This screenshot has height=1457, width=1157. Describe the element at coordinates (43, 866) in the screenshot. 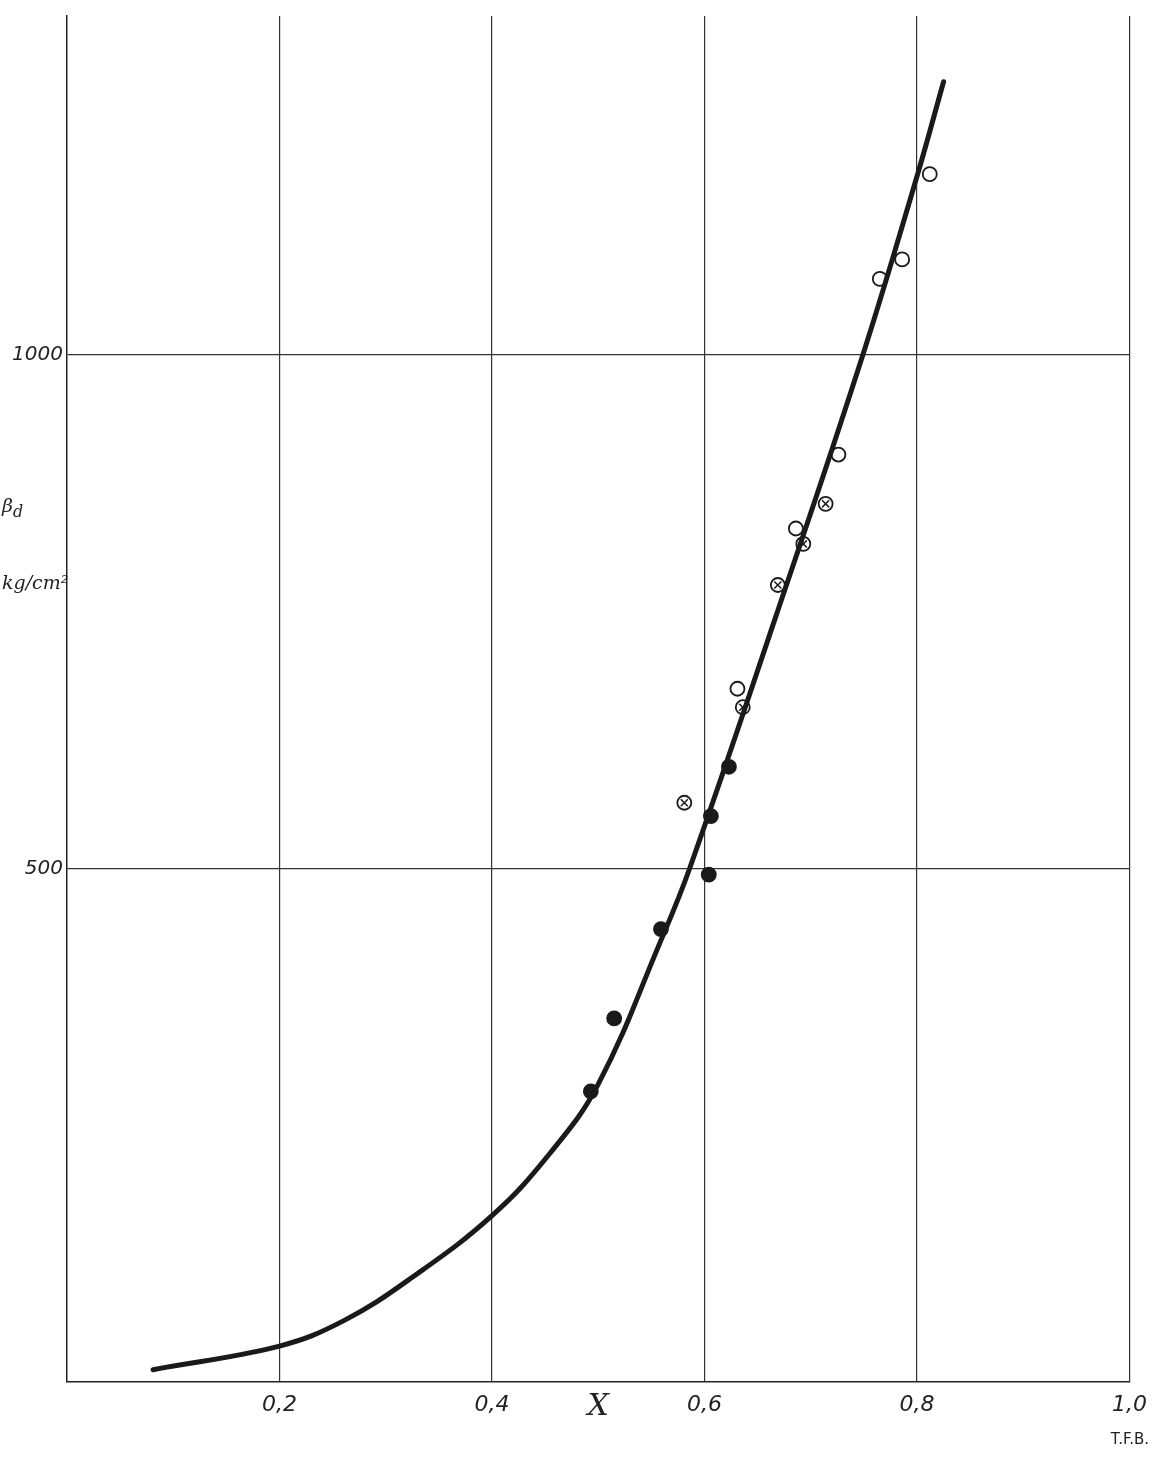

I see `y-tick-label: 500` at that location.